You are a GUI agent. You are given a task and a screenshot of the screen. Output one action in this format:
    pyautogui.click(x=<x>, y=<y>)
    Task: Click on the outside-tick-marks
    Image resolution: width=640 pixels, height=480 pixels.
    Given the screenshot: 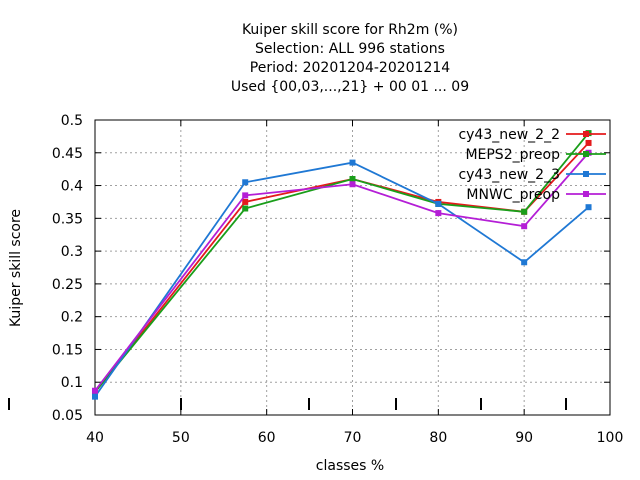 What is the action you would take?
    pyautogui.click(x=287, y=404)
    